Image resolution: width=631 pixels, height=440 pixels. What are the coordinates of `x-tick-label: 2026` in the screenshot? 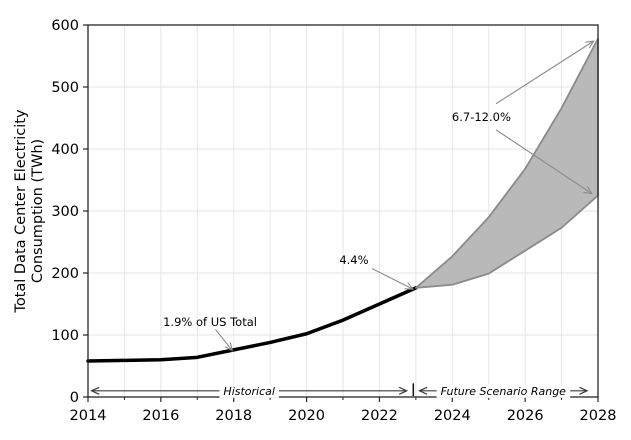 It's located at (525, 416).